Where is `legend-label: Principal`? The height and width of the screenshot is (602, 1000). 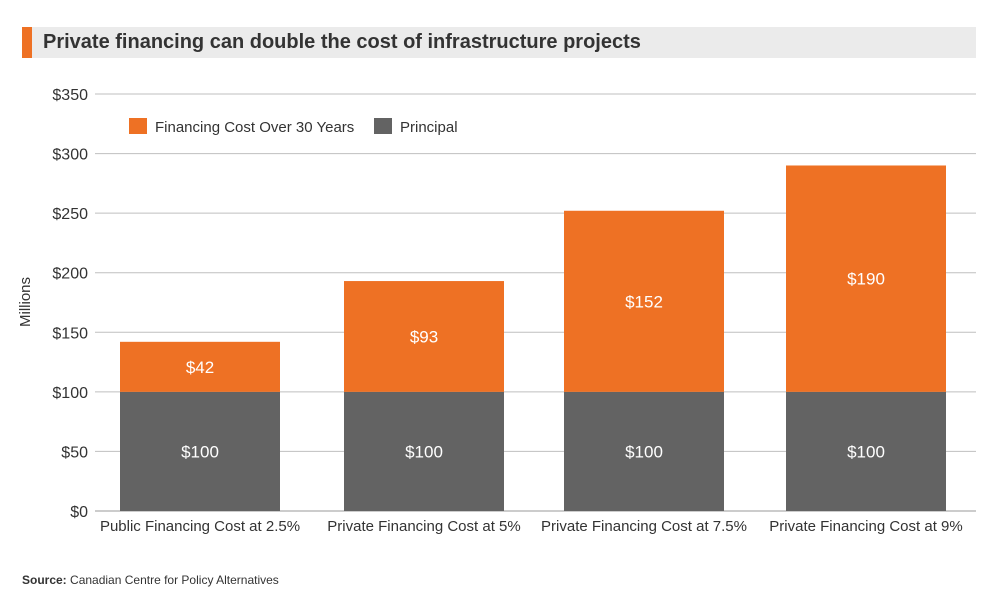
legend-label: Principal is located at coordinates (429, 127).